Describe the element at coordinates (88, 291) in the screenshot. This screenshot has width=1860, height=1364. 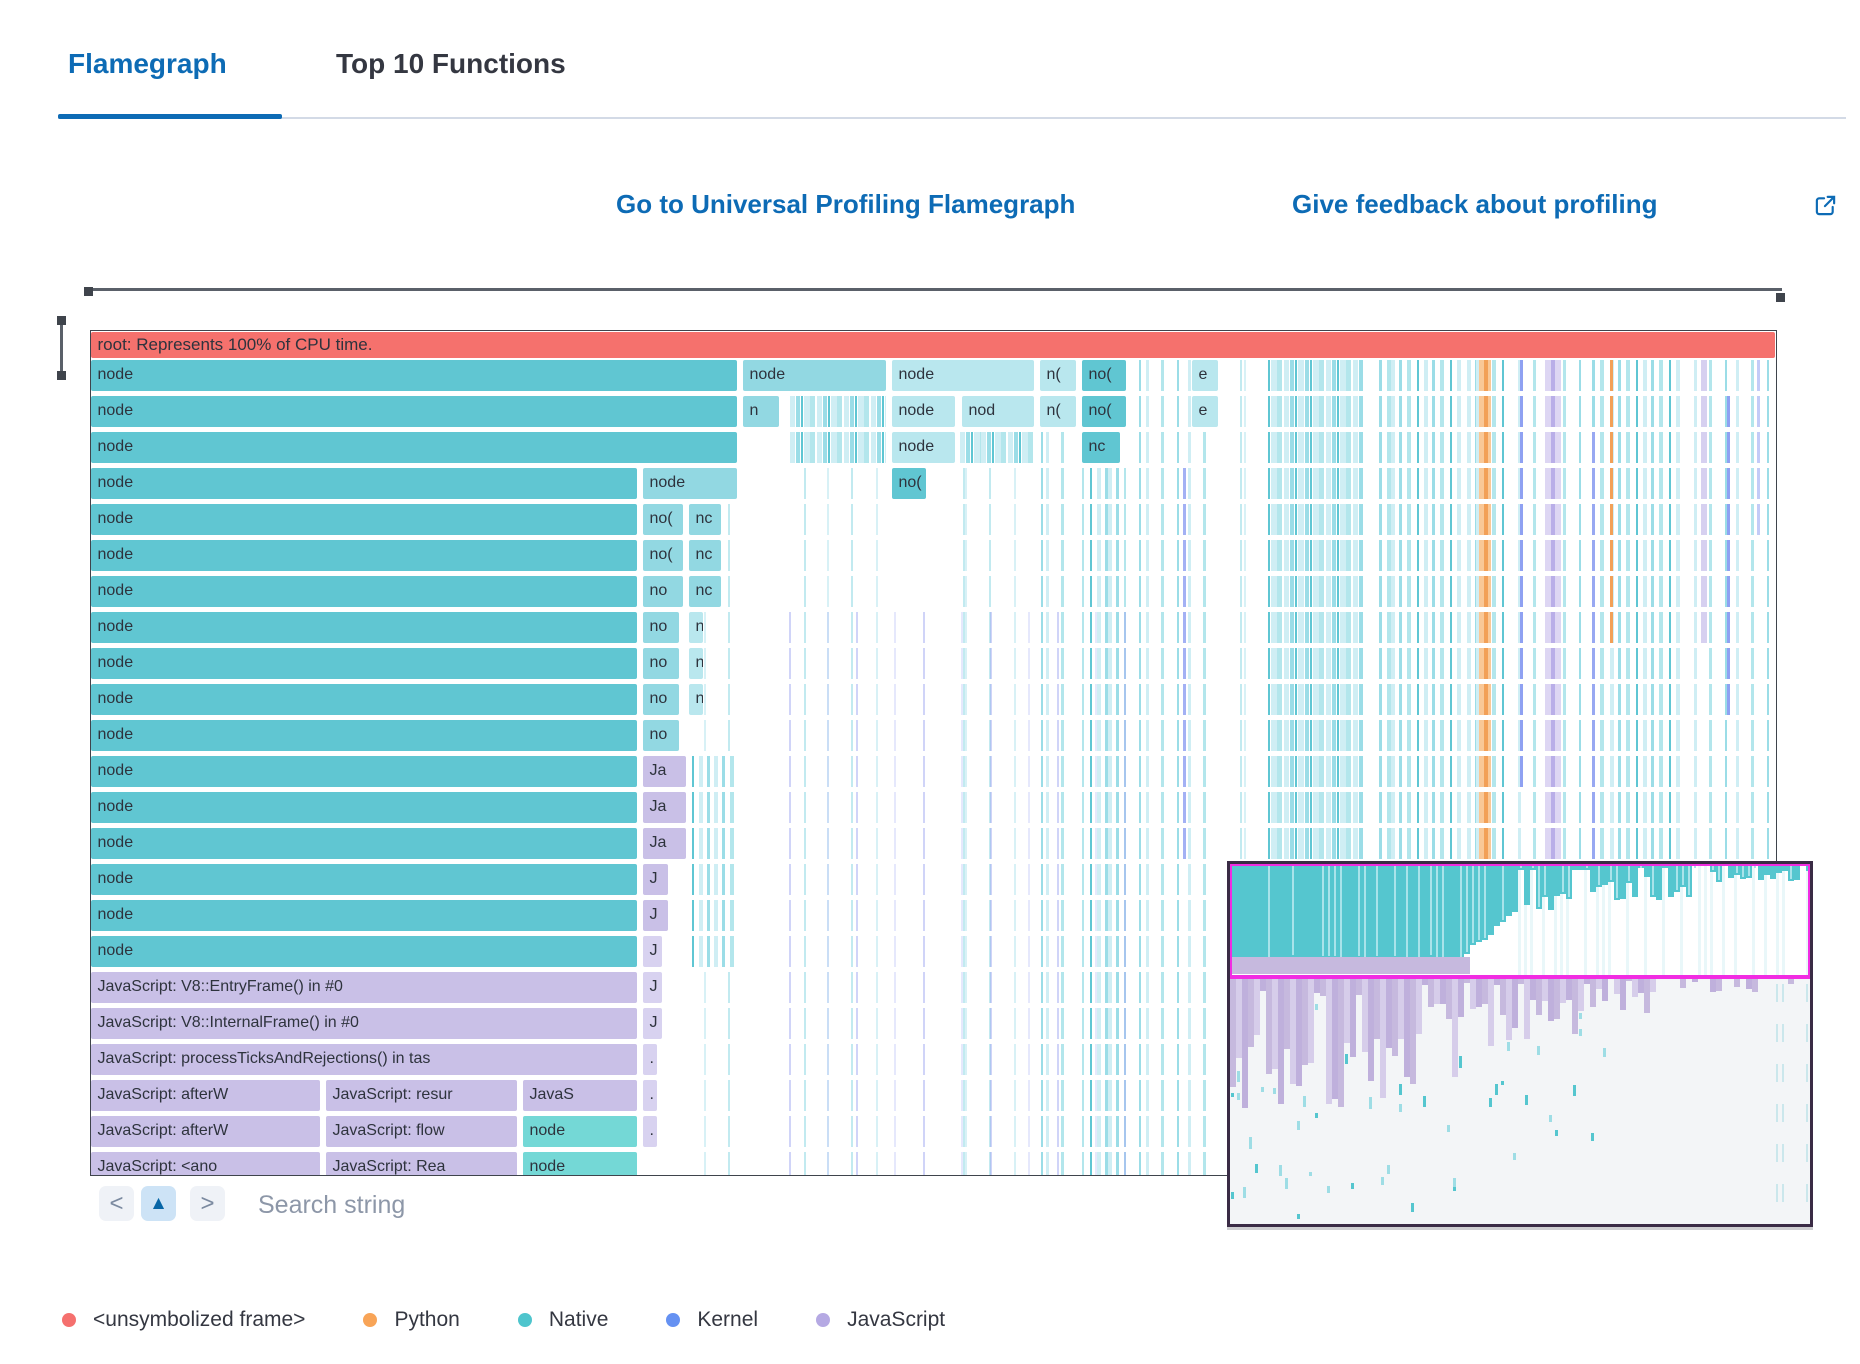
I see `horizontal-brush-left-handle` at that location.